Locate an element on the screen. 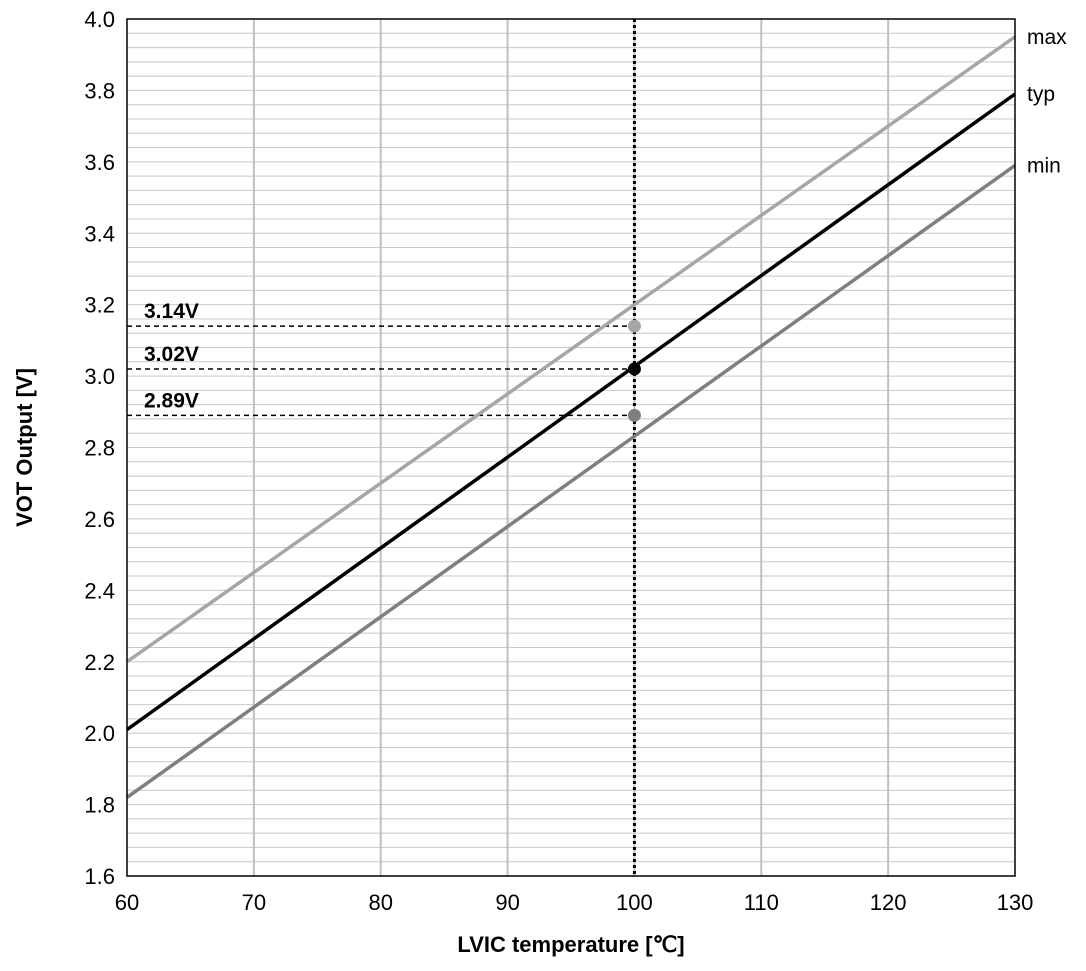  y-tick-label: 2.0 is located at coordinates (99, 733).